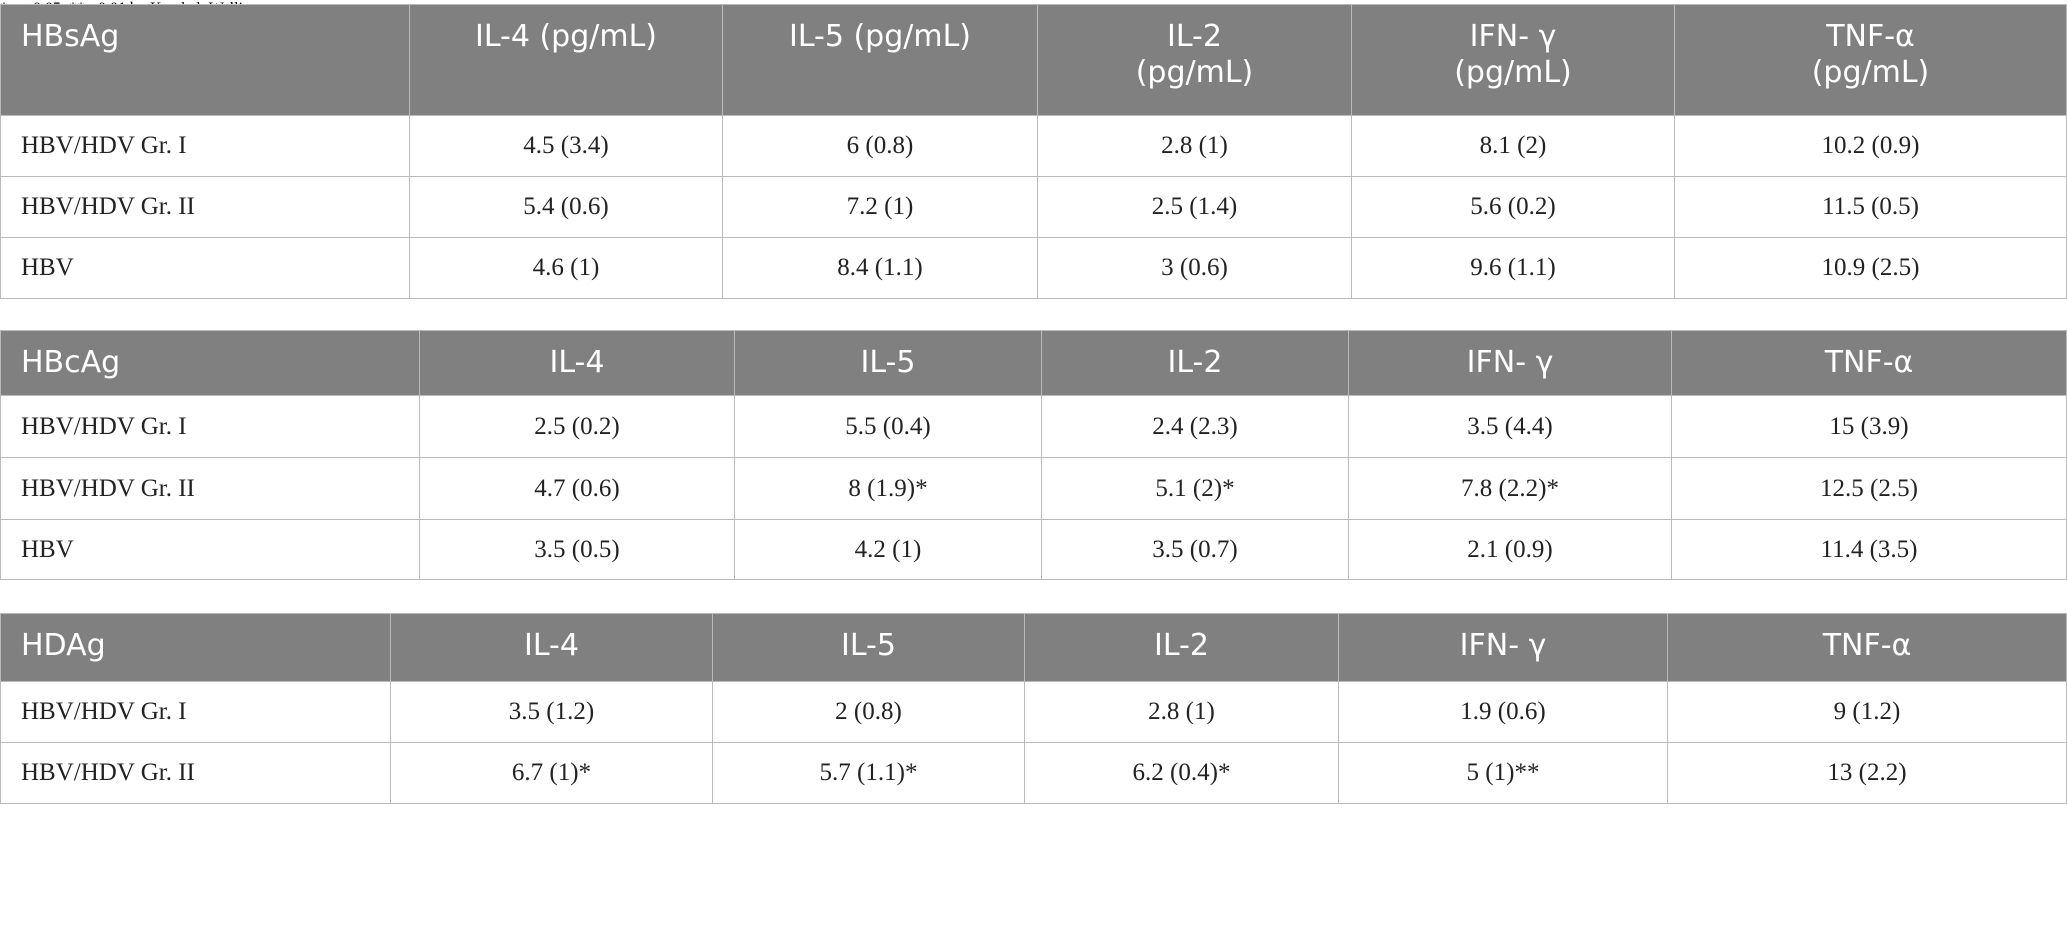 Image resolution: width=2067 pixels, height=944 pixels. Describe the element at coordinates (1867, 773) in the screenshot. I see `table-cell: 13 (2.2)` at that location.